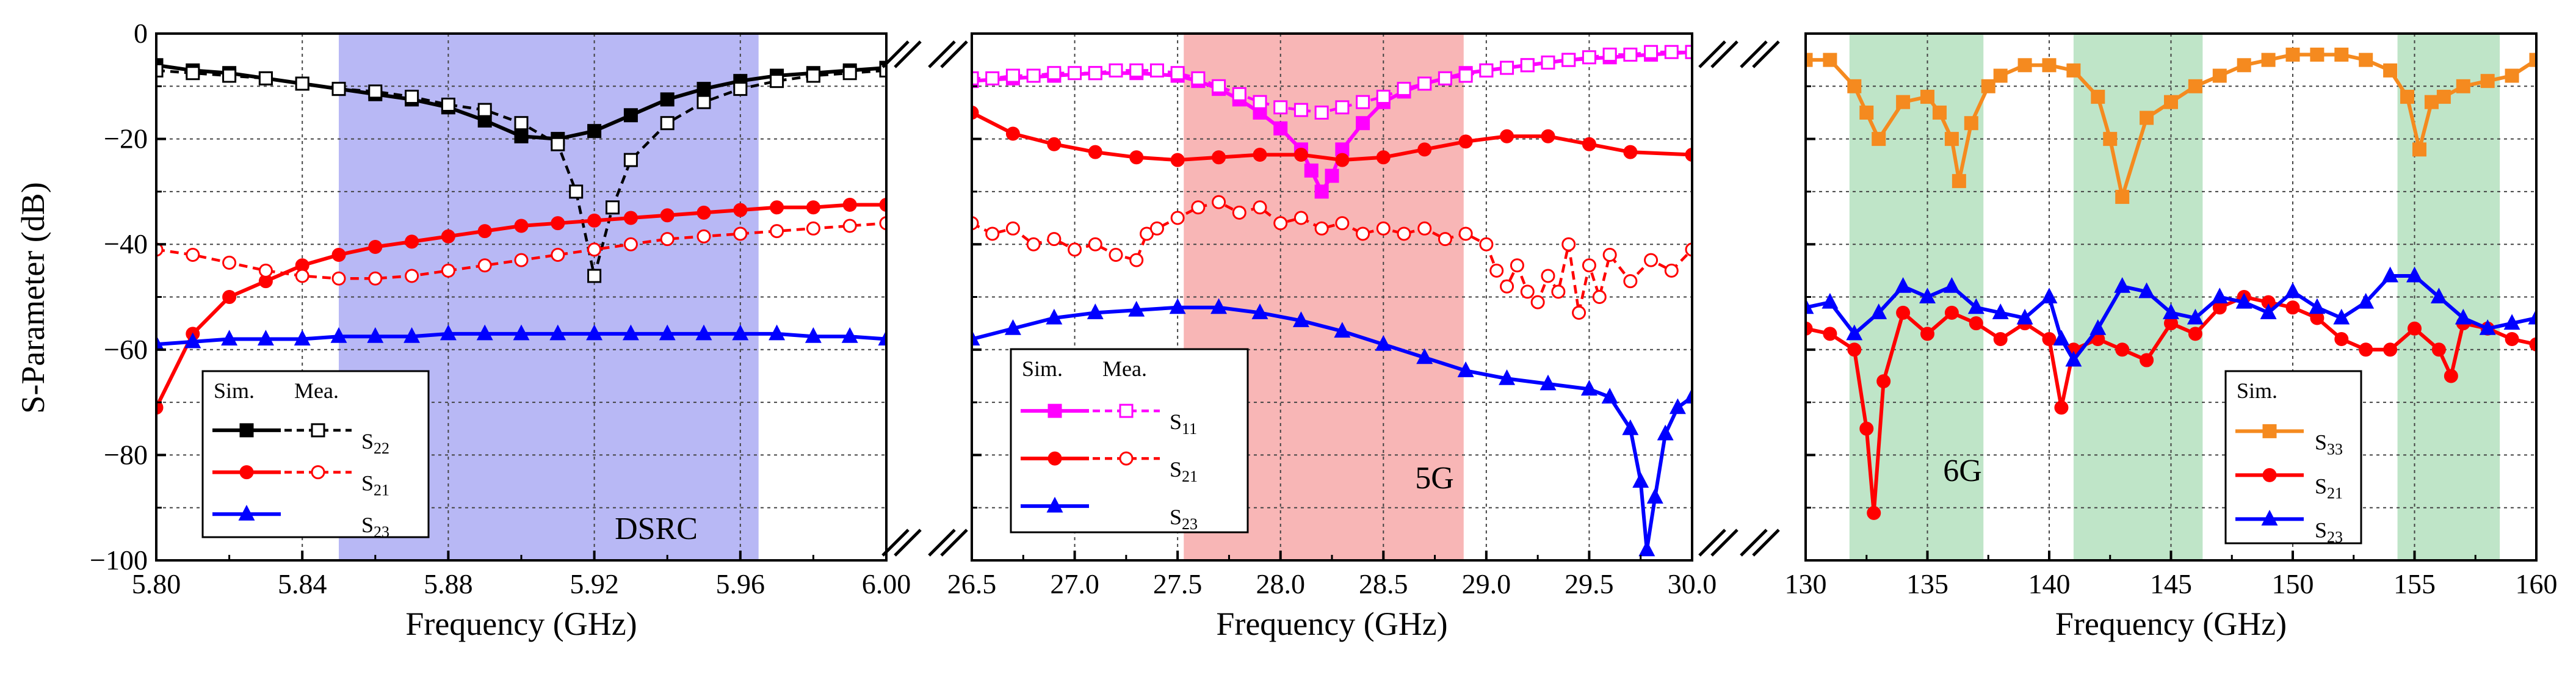 The image size is (2576, 680). I want to click on x-tick-label: 27.5, so click(1178, 583).